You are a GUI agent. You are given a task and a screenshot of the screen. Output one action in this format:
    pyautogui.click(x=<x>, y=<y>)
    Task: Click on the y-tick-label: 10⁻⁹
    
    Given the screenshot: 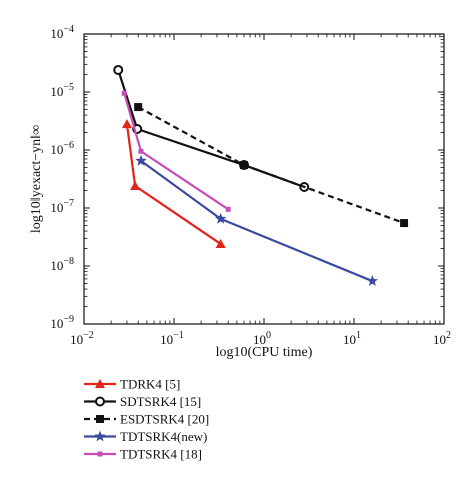 What is the action you would take?
    pyautogui.click(x=62, y=322)
    